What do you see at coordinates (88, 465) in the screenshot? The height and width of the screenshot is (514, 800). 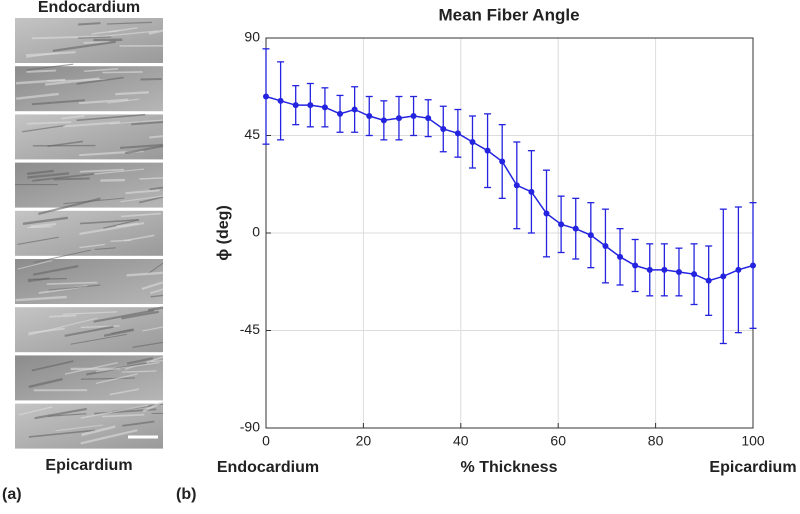 I see `panel-a-bottom-label: Epicardium` at bounding box center [88, 465].